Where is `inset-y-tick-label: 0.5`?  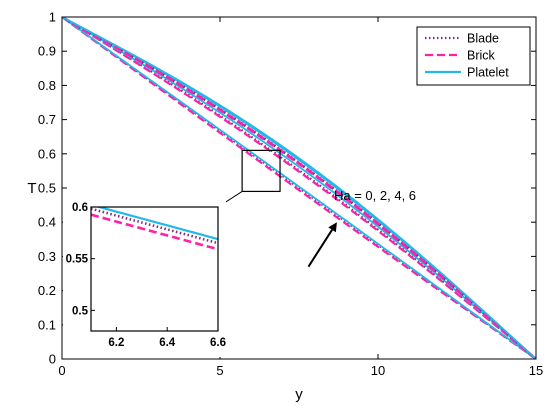 inset-y-tick-label: 0.5 is located at coordinates (80, 311).